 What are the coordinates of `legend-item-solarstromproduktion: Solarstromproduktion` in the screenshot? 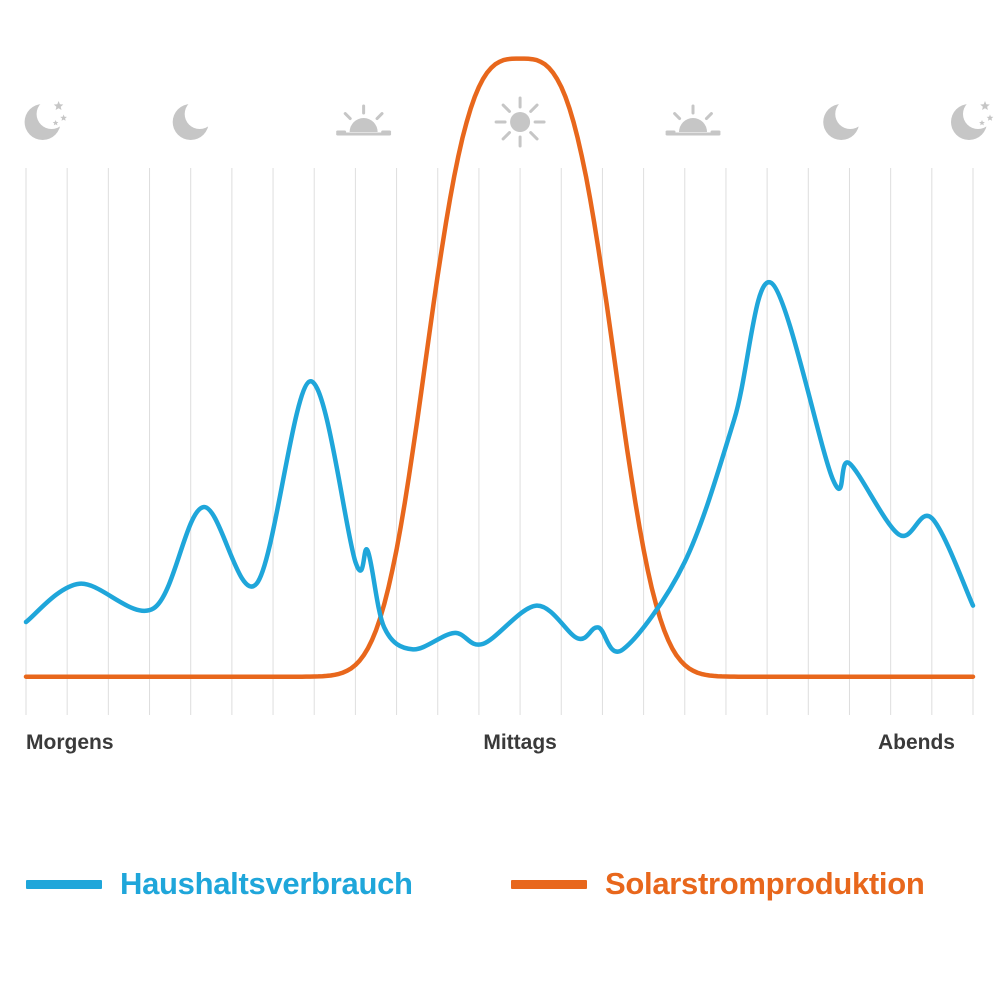 It's located at (718, 884).